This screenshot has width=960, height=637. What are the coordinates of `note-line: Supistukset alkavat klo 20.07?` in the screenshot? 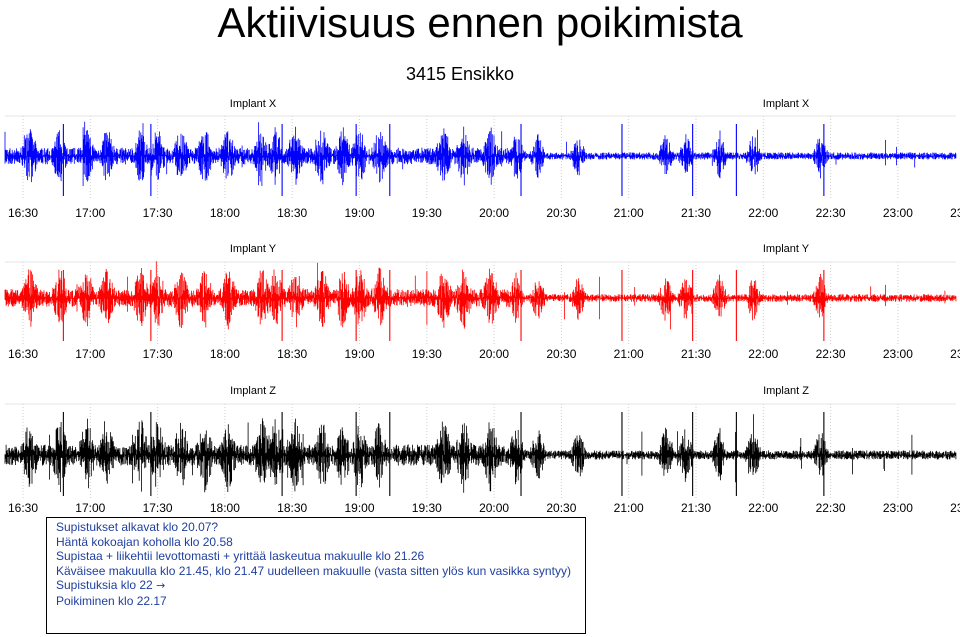 It's located at (137, 527).